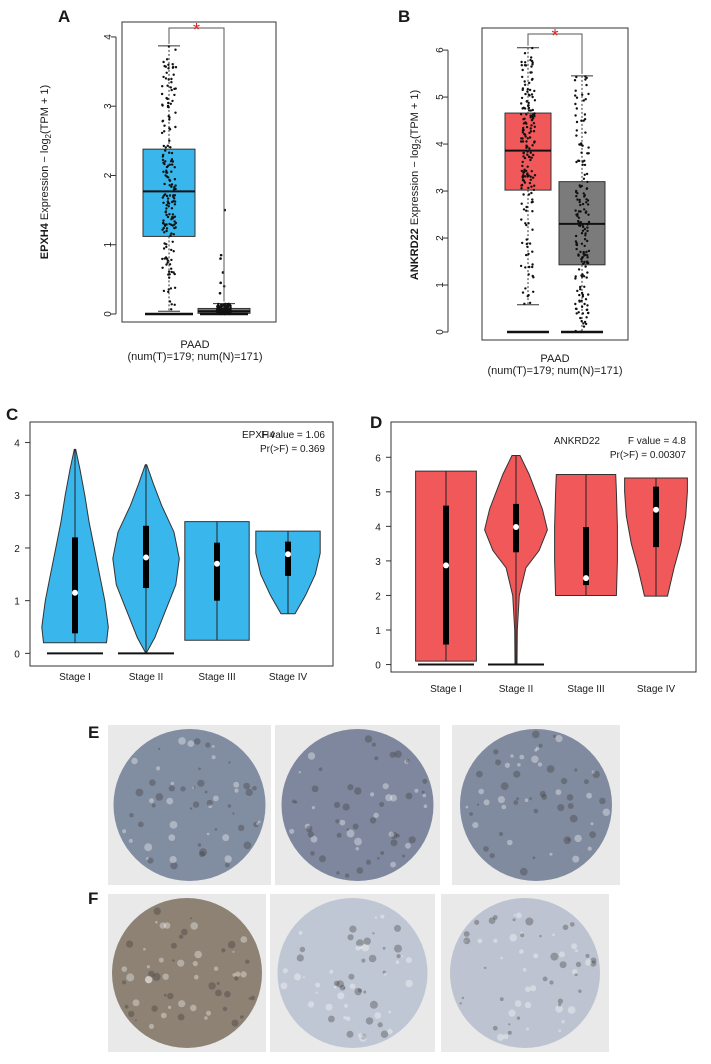 This screenshot has width=711, height=1064. Describe the element at coordinates (17, 602) in the screenshot. I see `y-tick-label: 1` at that location.